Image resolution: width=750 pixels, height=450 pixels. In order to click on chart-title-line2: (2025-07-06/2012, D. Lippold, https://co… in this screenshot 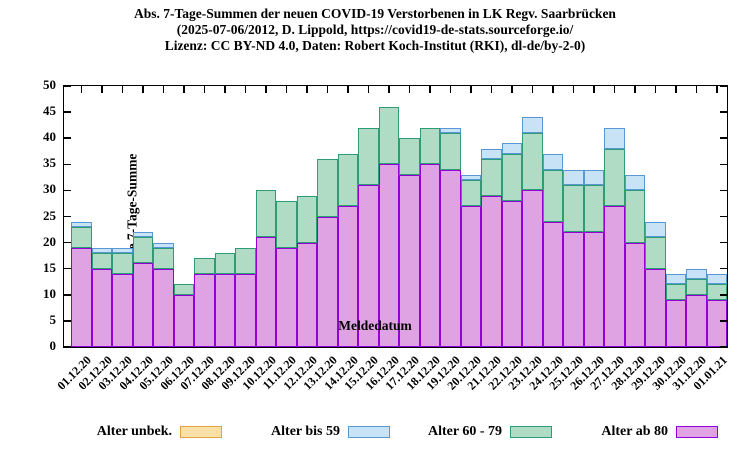, I will do `click(375, 29)`.